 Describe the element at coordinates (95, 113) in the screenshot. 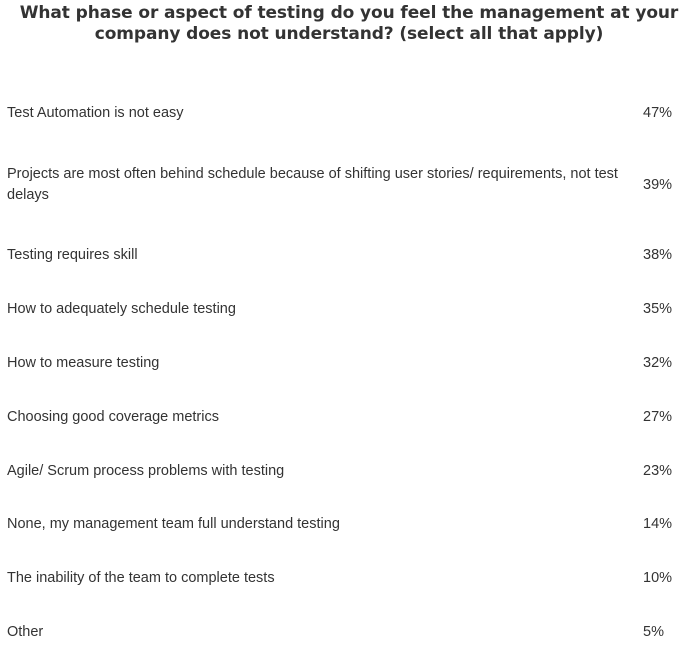

I see `row-label: Test Automation is not easy` at that location.